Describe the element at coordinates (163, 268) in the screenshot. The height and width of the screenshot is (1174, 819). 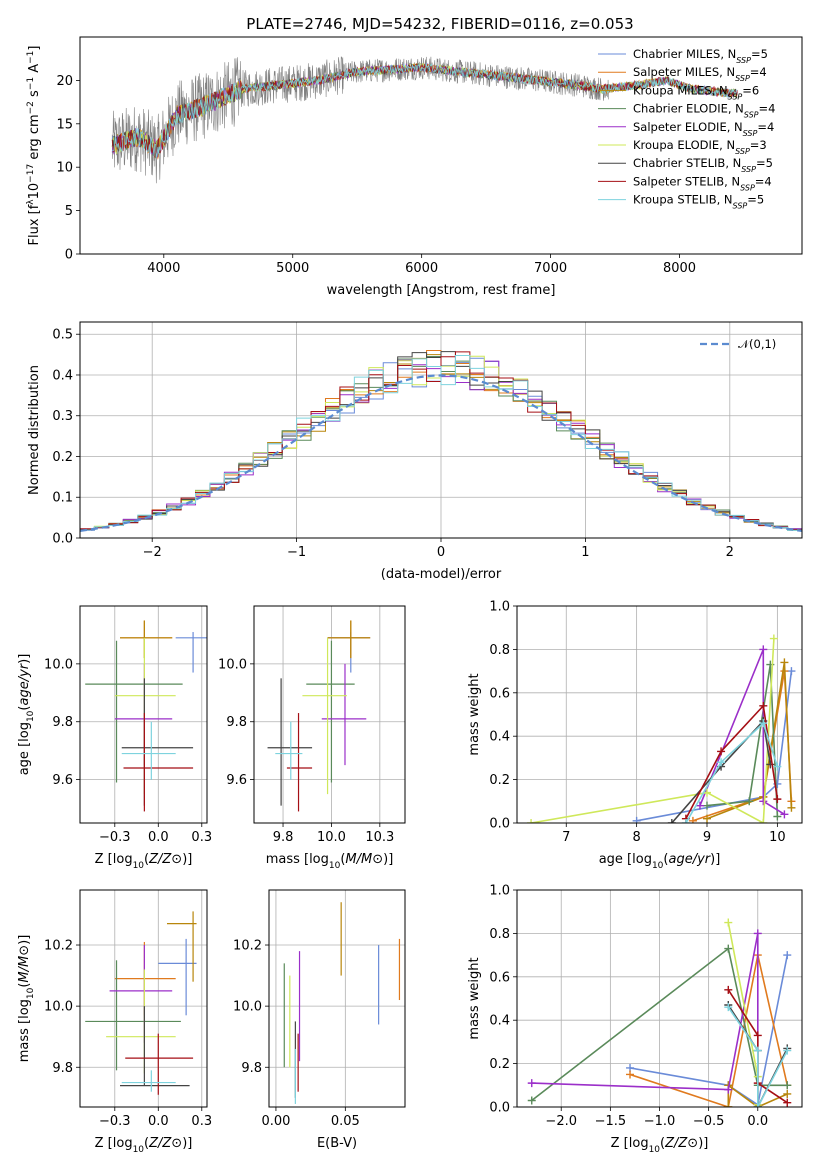
I see `x-tick-label: 4000` at that location.